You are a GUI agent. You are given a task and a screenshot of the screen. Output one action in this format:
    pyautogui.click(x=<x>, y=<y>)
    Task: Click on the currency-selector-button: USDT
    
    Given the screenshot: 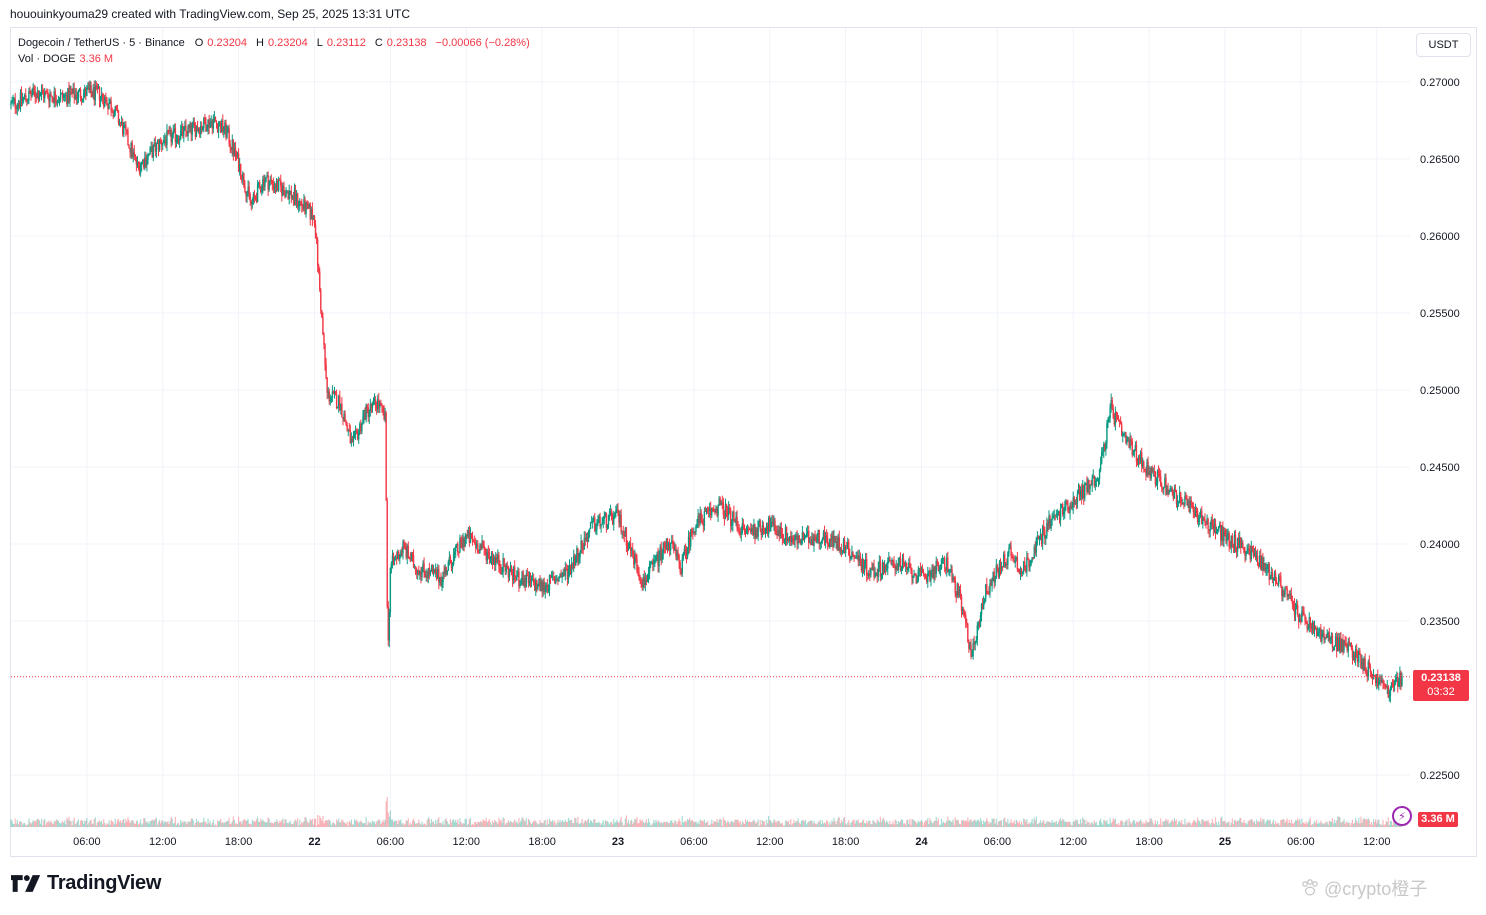 What is the action you would take?
    pyautogui.click(x=1443, y=45)
    